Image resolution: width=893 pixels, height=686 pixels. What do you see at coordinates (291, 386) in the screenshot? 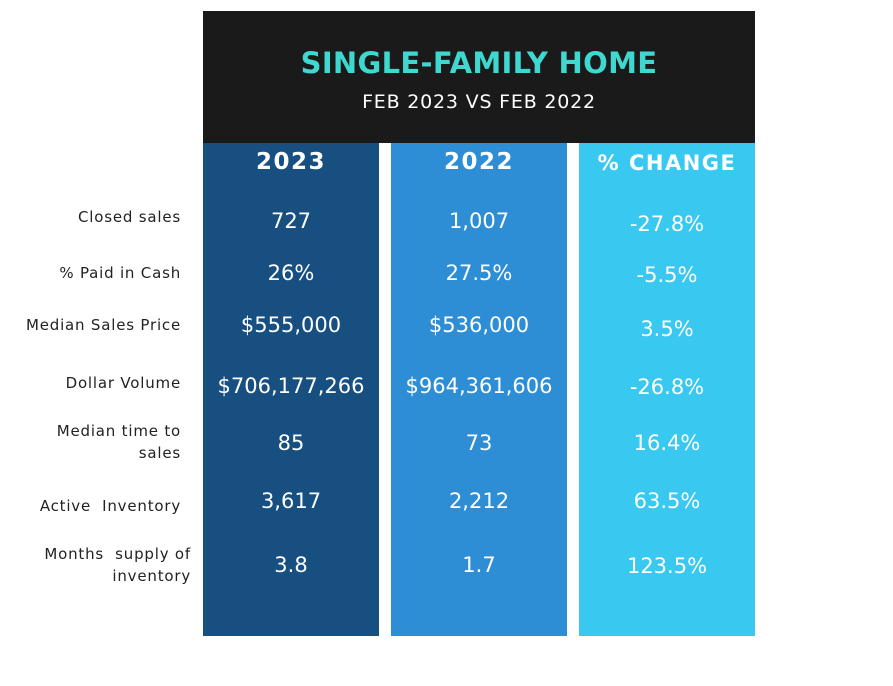
I see `cell-dollar-volume-2023: $706,177,266` at bounding box center [291, 386].